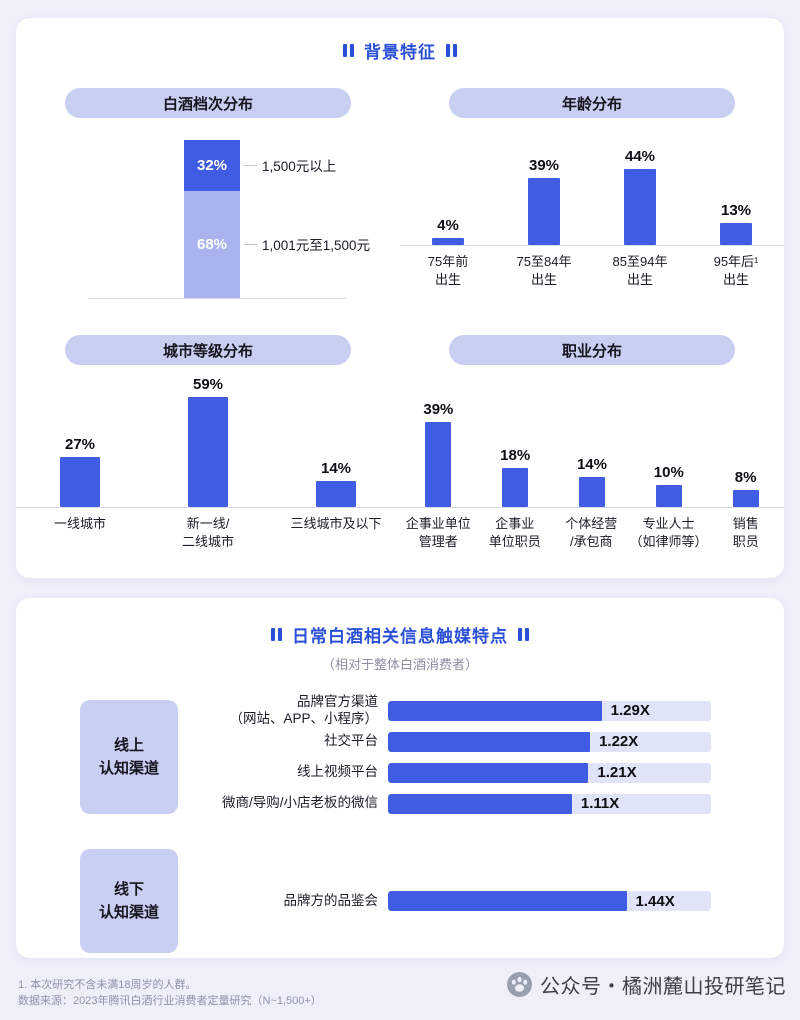  What do you see at coordinates (592, 533) in the screenshot?
I see `category-labels: 企事业单位 管理者 企事业 单位职员 个体经营/承包商 专业人士 （如律师等） 销售 职员` at bounding box center [592, 533].